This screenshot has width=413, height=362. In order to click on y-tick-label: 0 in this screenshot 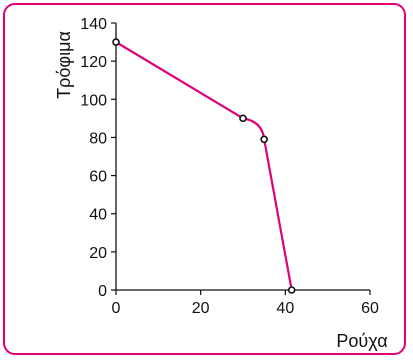, I will do `click(102, 291)`.